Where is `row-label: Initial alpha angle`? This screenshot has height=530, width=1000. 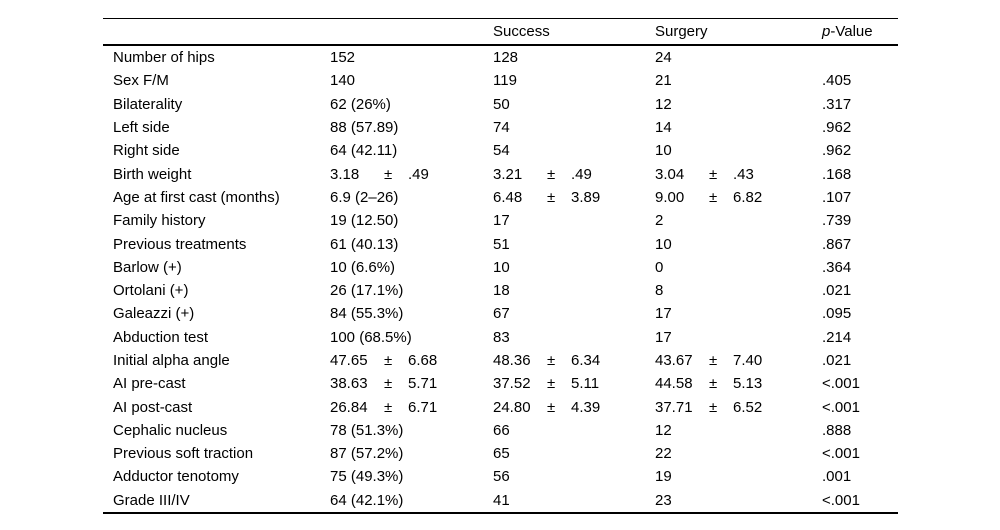
row-label: Initial alpha angle is located at coordinates (171, 360).